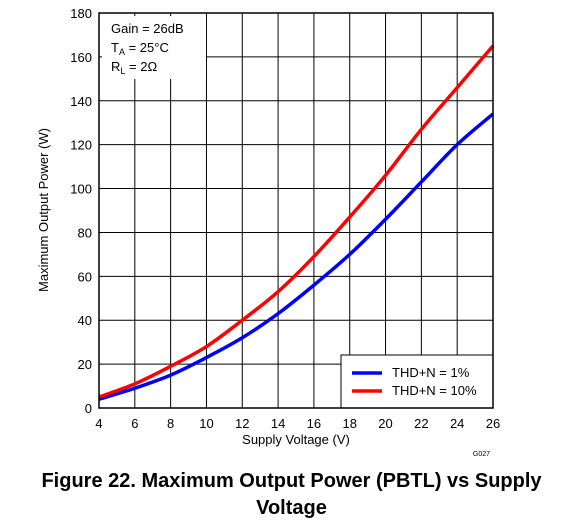  What do you see at coordinates (417, 381) in the screenshot?
I see `legend-box` at bounding box center [417, 381].